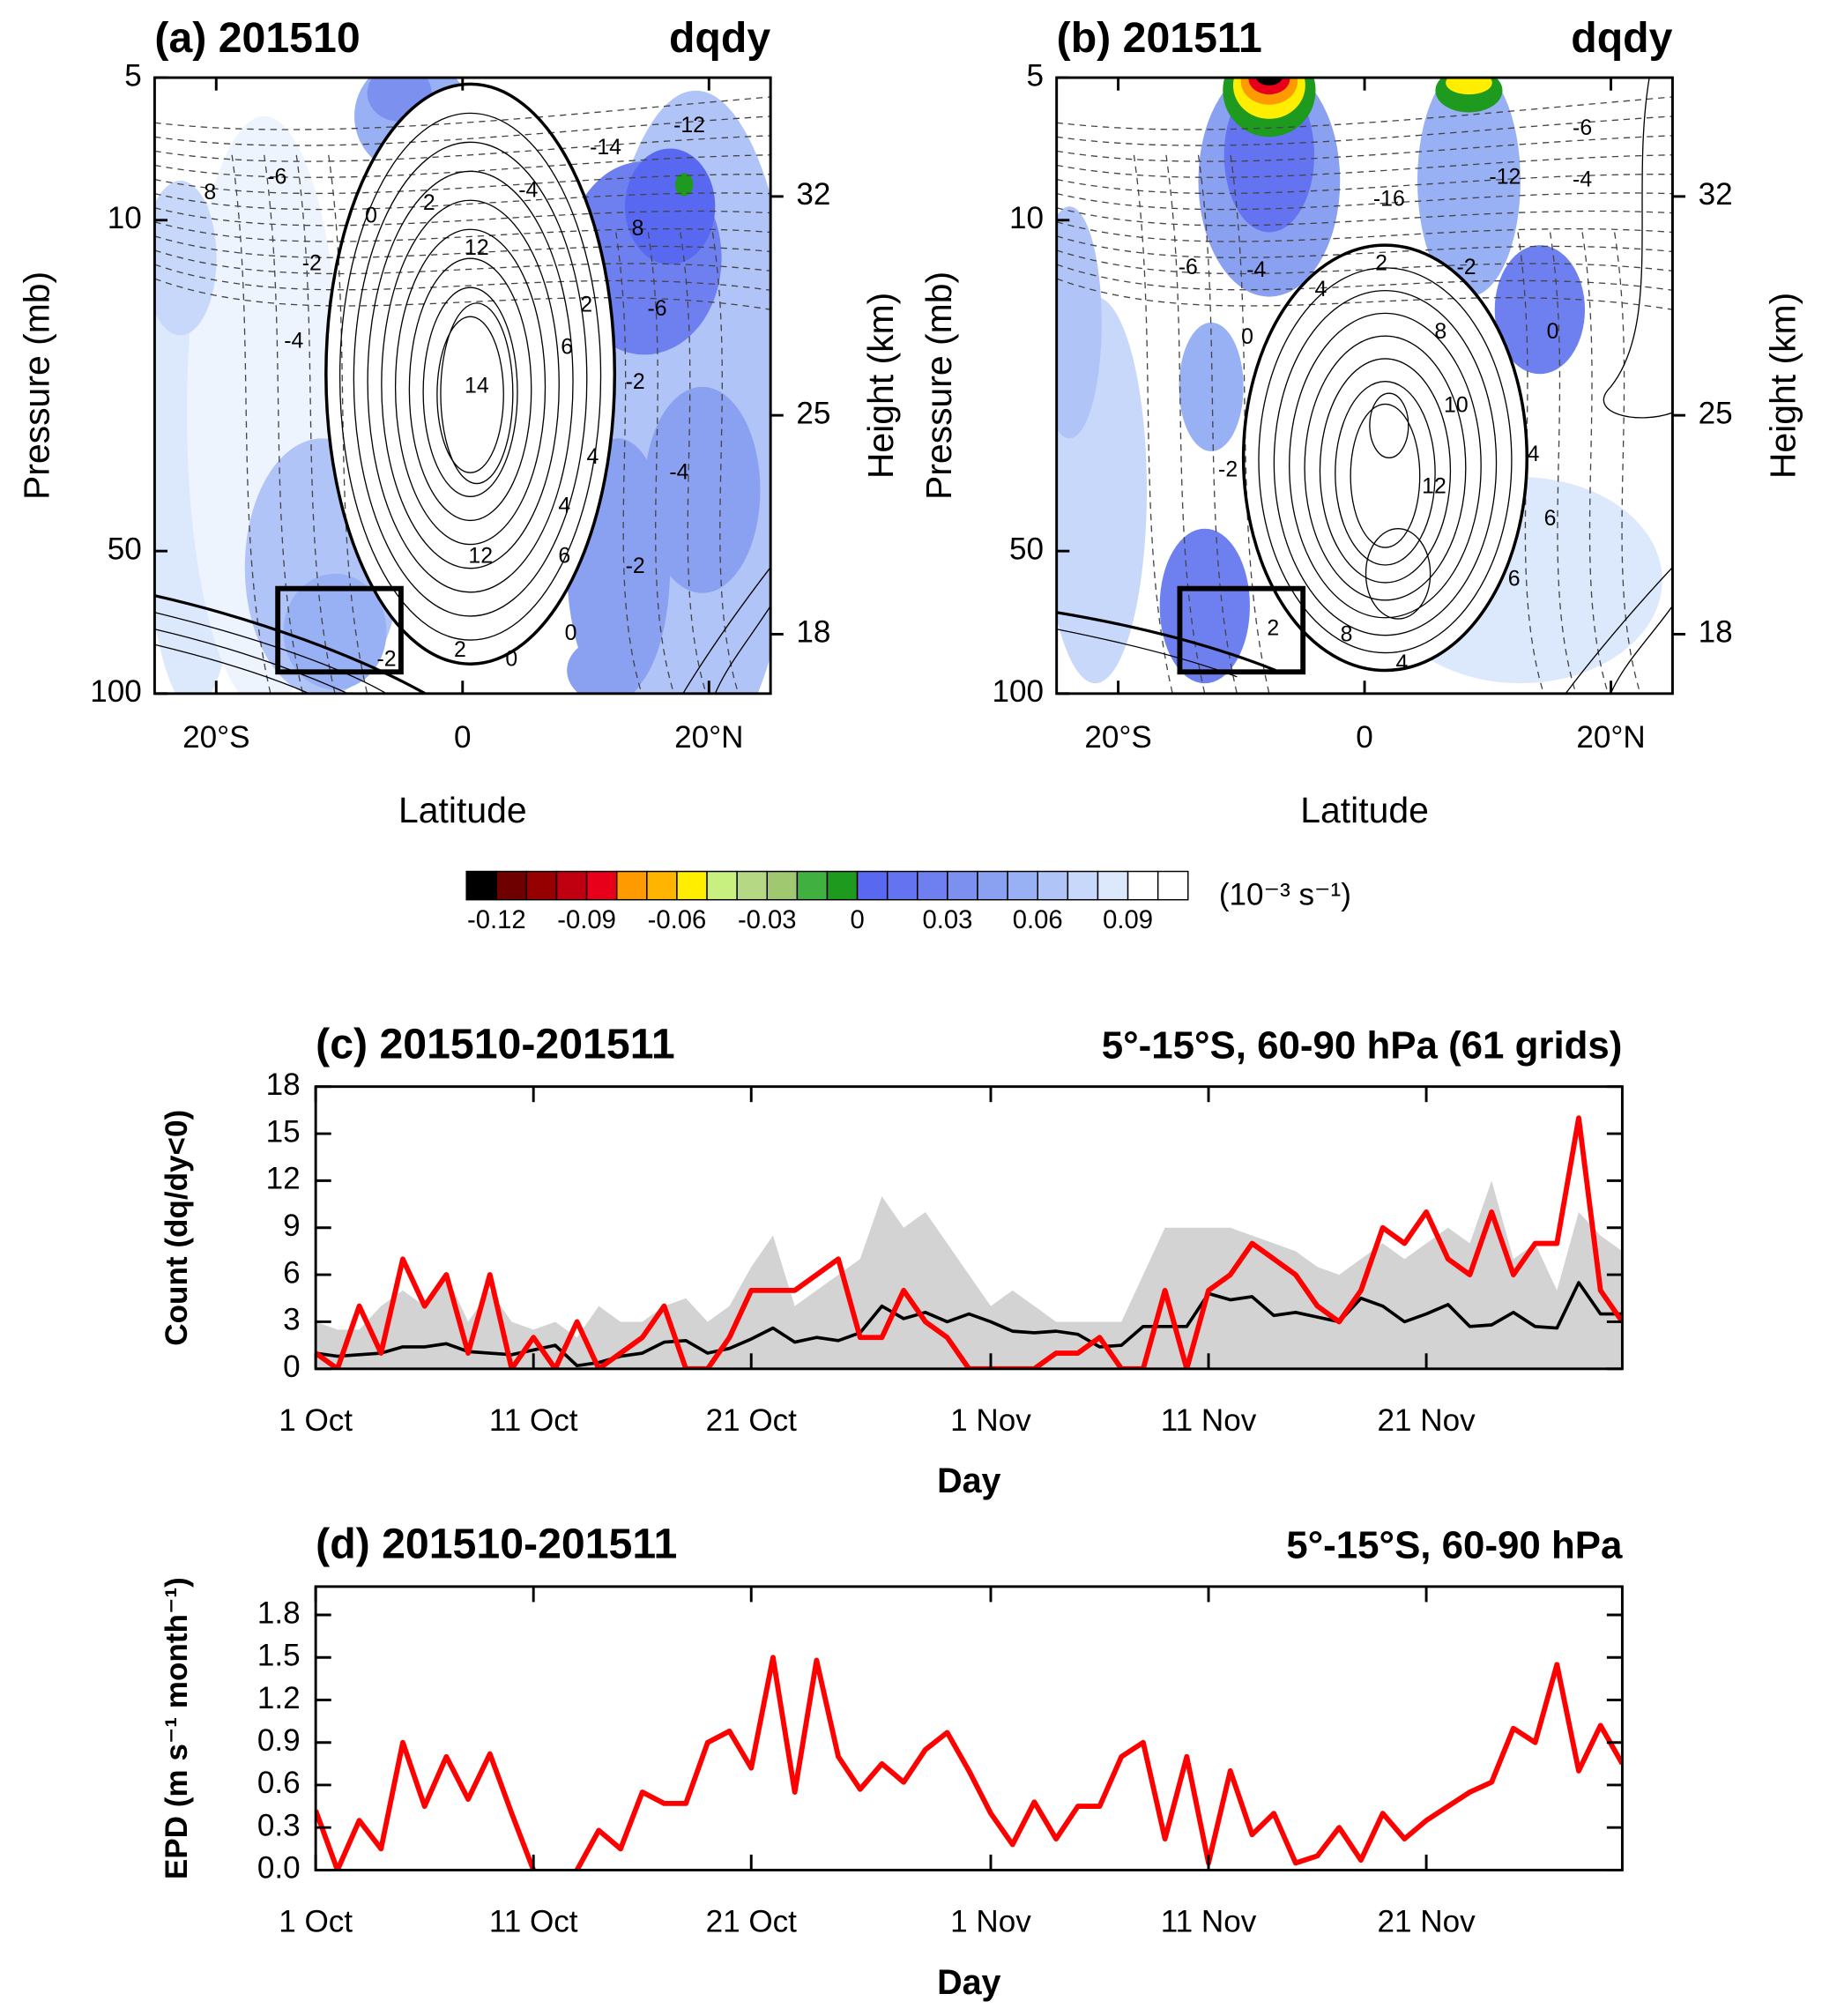 This screenshot has height=2016, width=1822. I want to click on contour-label: 14, so click(477, 386).